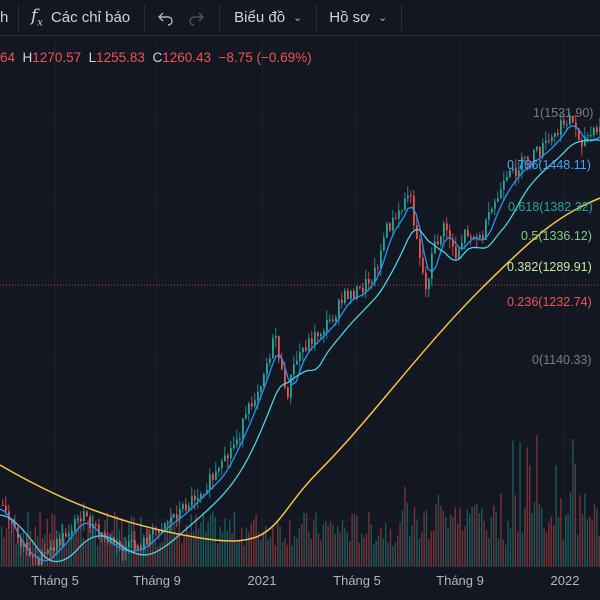 The height and width of the screenshot is (600, 600). What do you see at coordinates (81, 18) in the screenshot?
I see `indicators-button: fx Các chỉ báo` at bounding box center [81, 18].